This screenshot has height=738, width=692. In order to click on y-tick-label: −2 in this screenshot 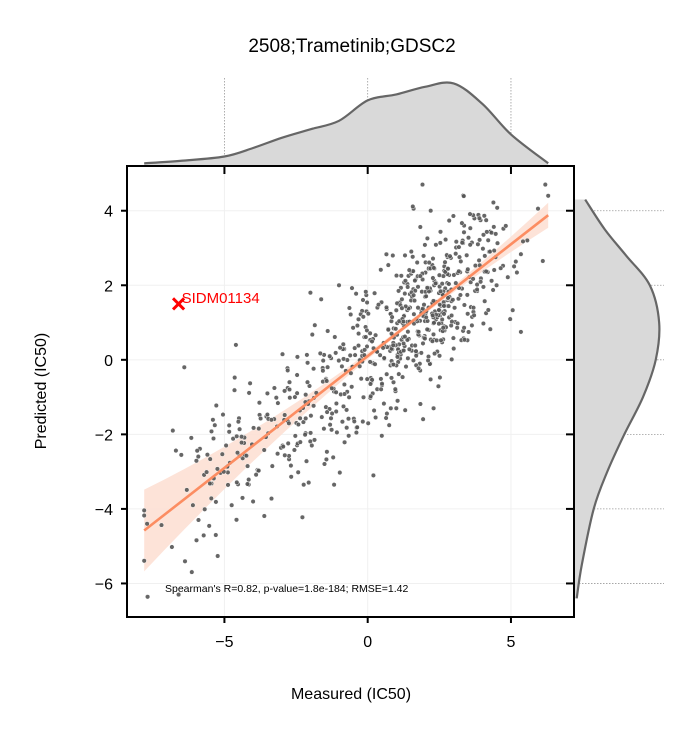, I will do `click(104, 435)`.